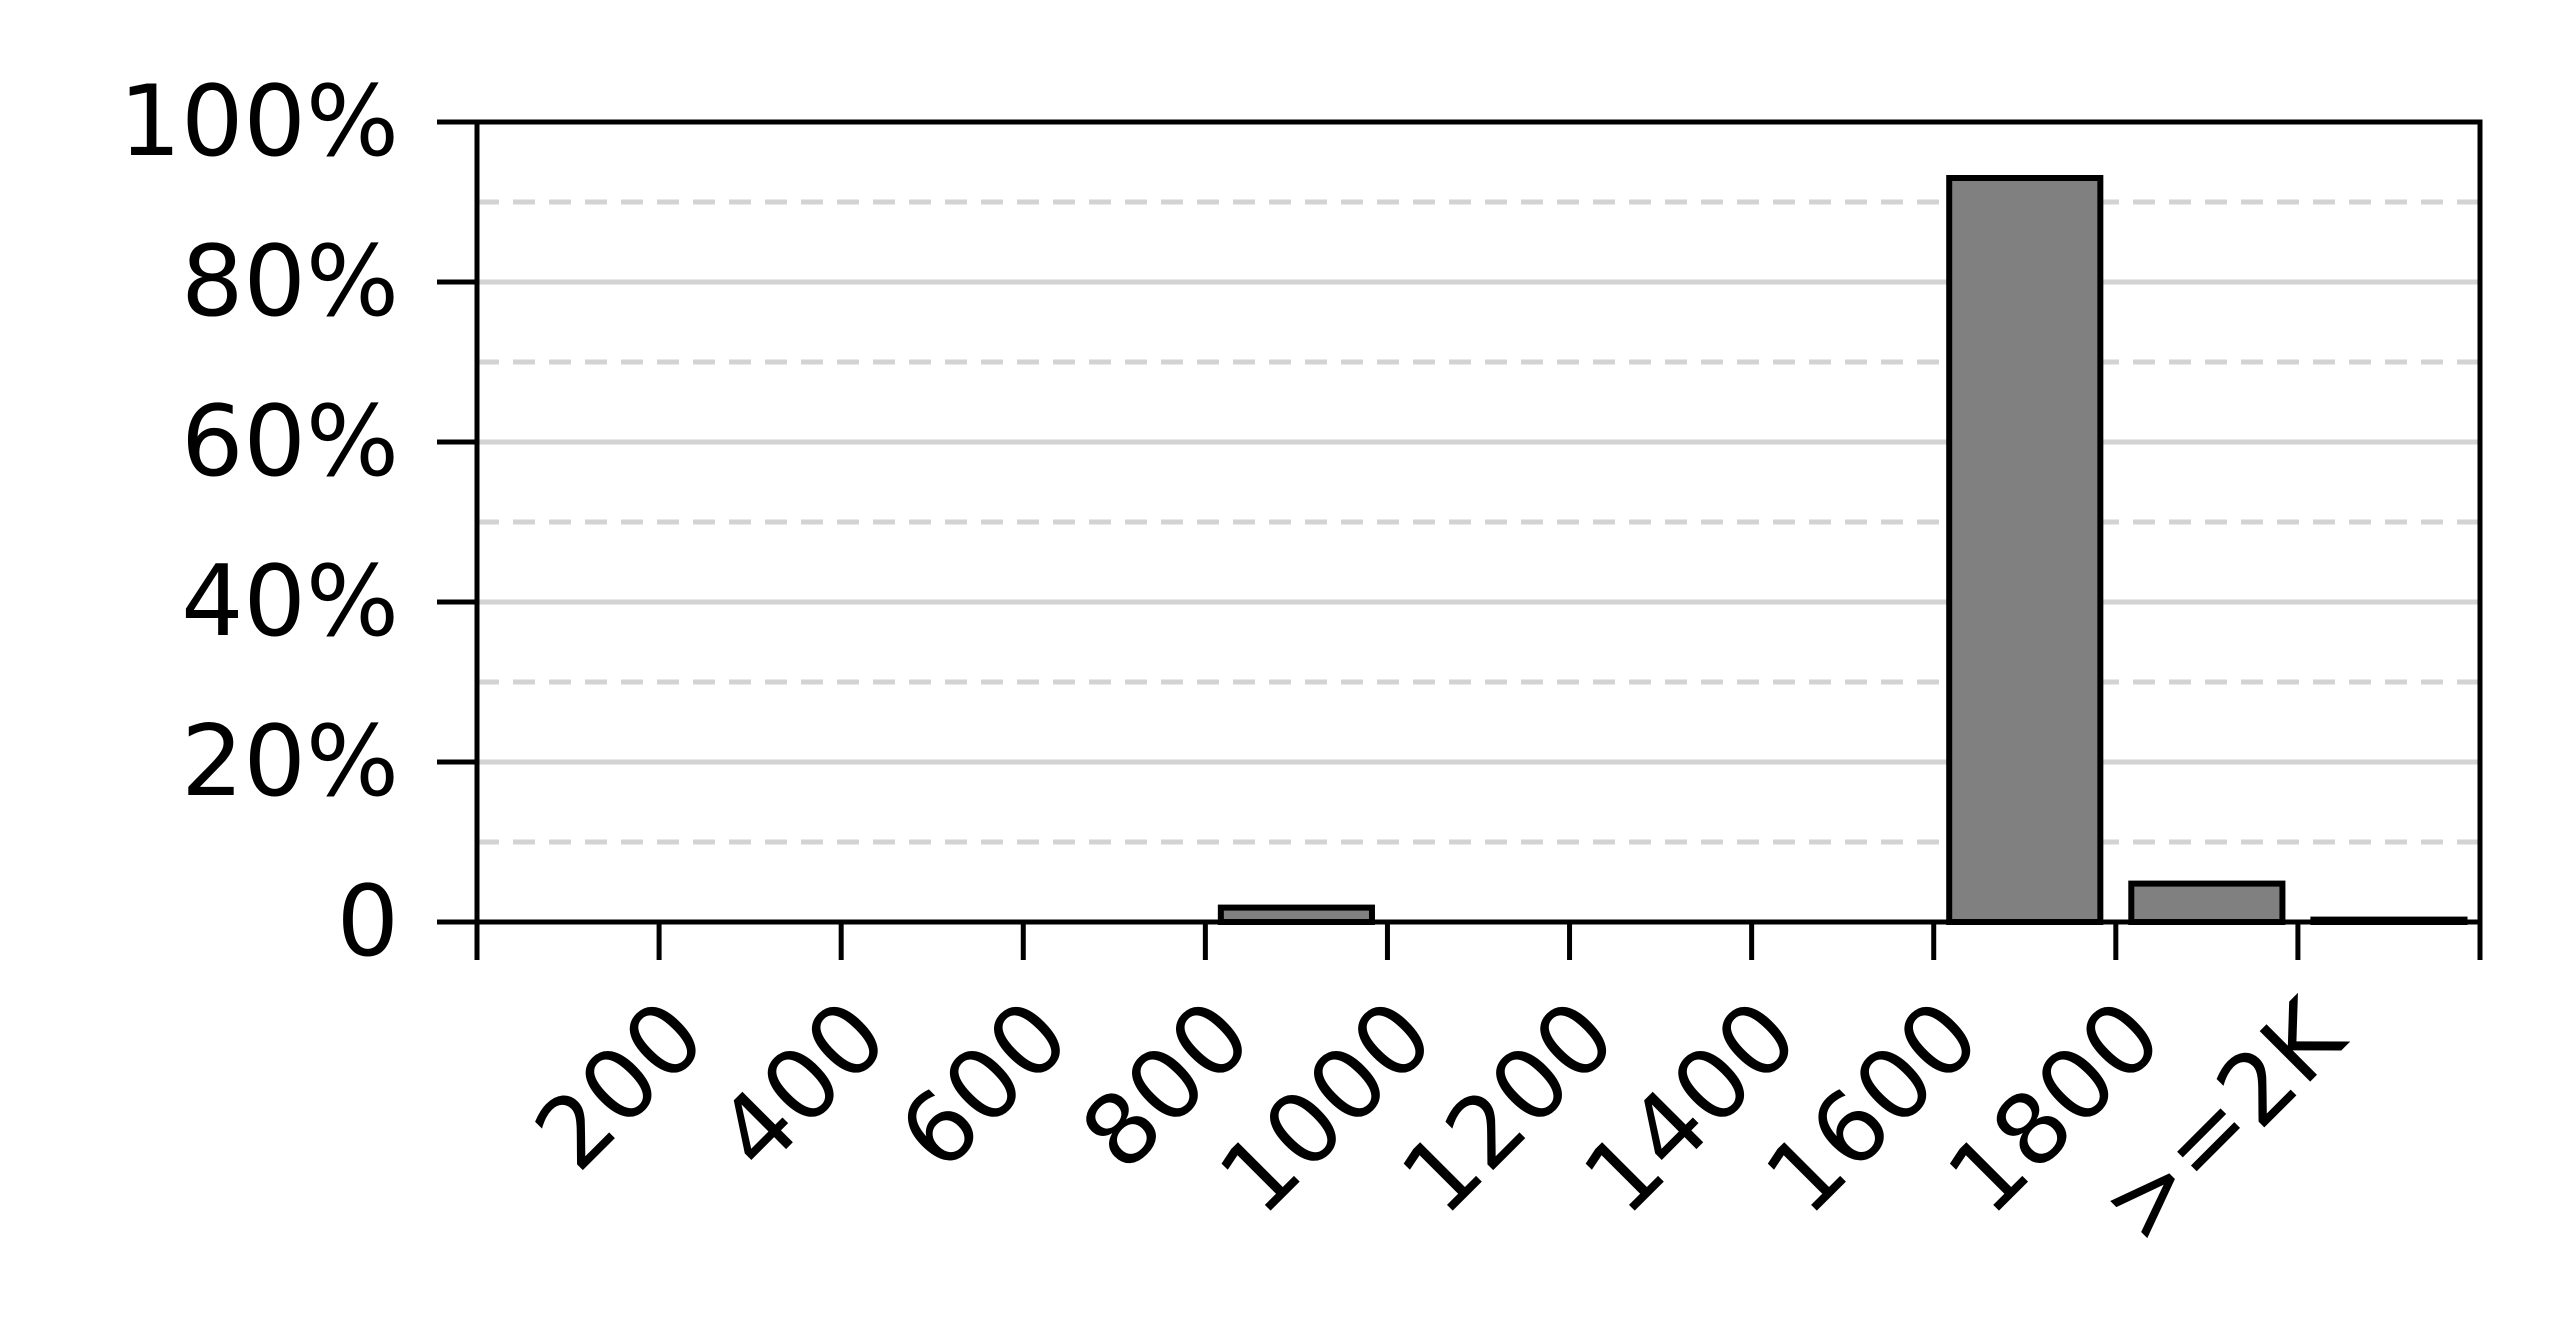 This screenshot has width=2558, height=1321. What do you see at coordinates (290, 282) in the screenshot?
I see `y-tick-label: 80%` at bounding box center [290, 282].